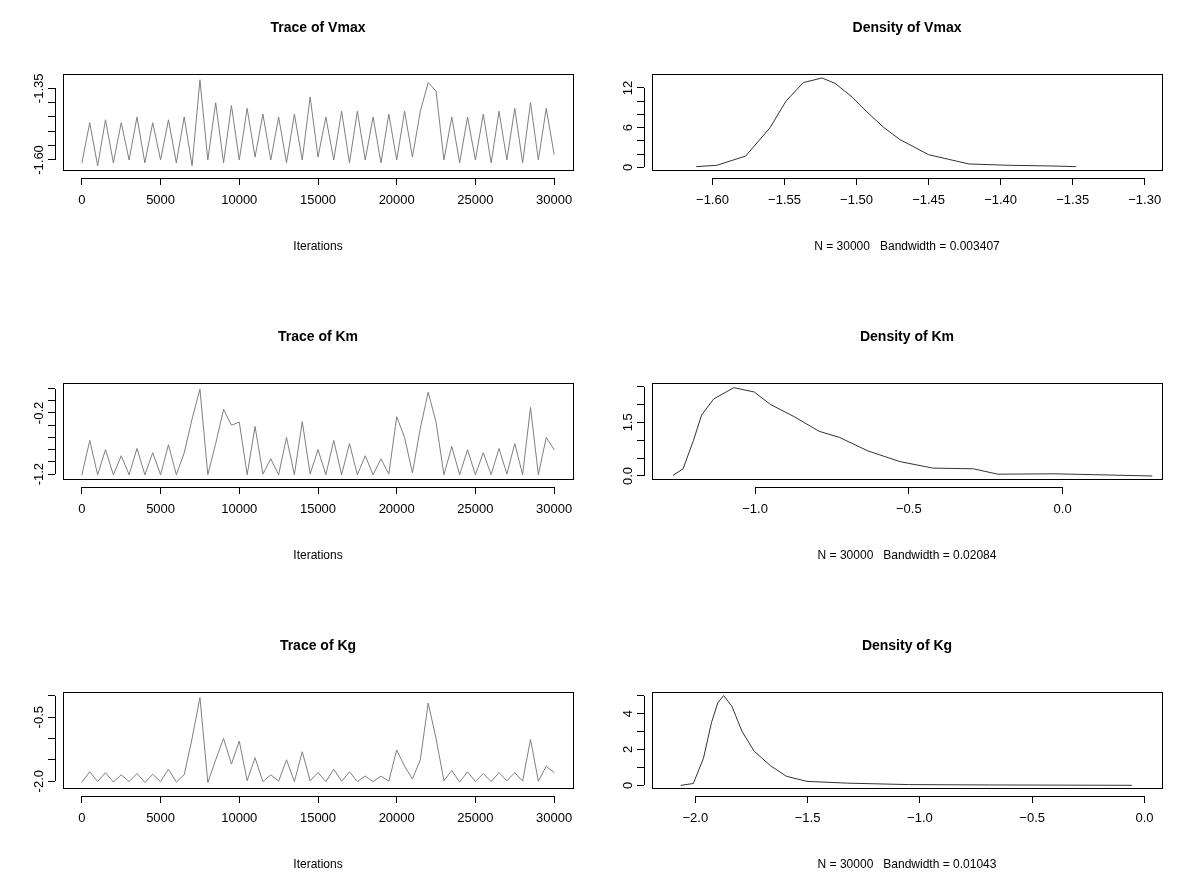 The height and width of the screenshot is (879, 1178). Describe the element at coordinates (907, 246) in the screenshot. I see `x-axis-title: N = 30000 Bandwidth = 0.003407` at that location.